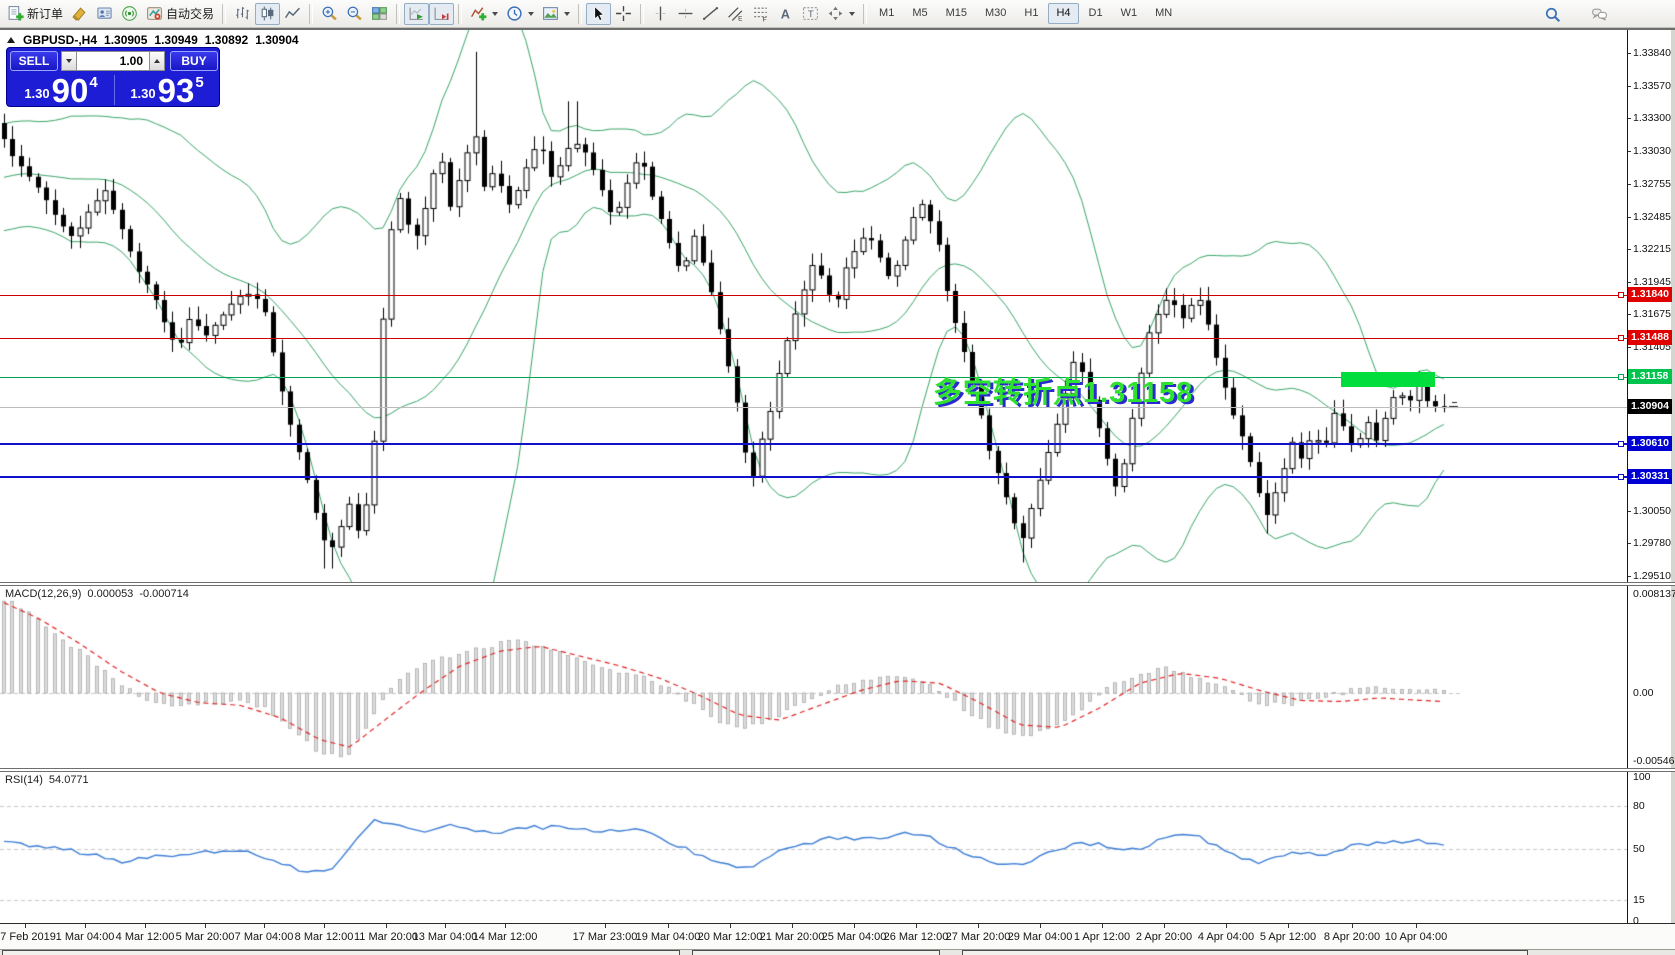 The image size is (1675, 955). What do you see at coordinates (167, 90) in the screenshot?
I see `buy-price: 1.30 93 5` at bounding box center [167, 90].